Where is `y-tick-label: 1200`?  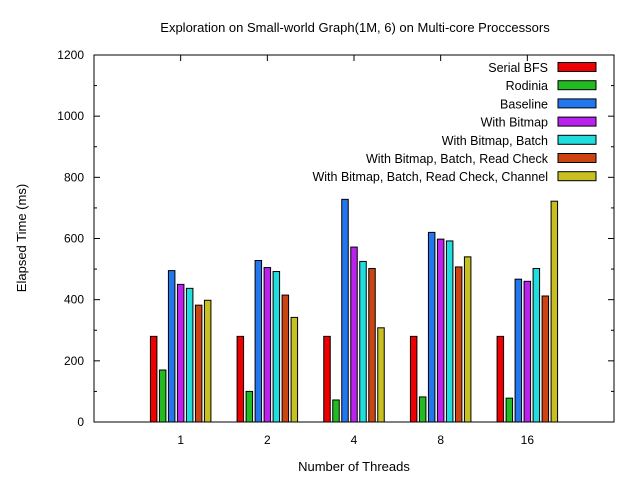
y-tick-label: 1200 is located at coordinates (70, 55).